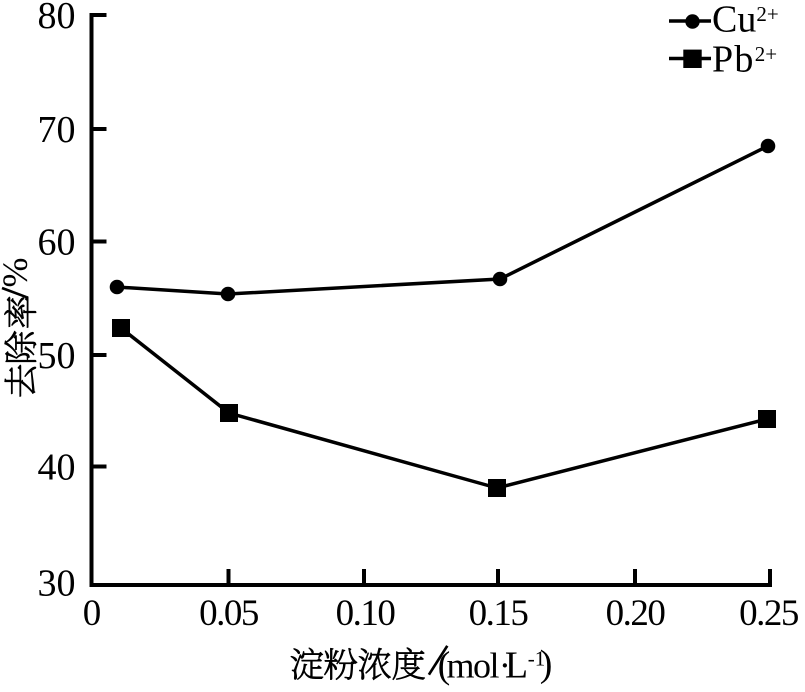 The height and width of the screenshot is (692, 805). Describe the element at coordinates (92, 613) in the screenshot. I see `svg-text: 0` at that location.